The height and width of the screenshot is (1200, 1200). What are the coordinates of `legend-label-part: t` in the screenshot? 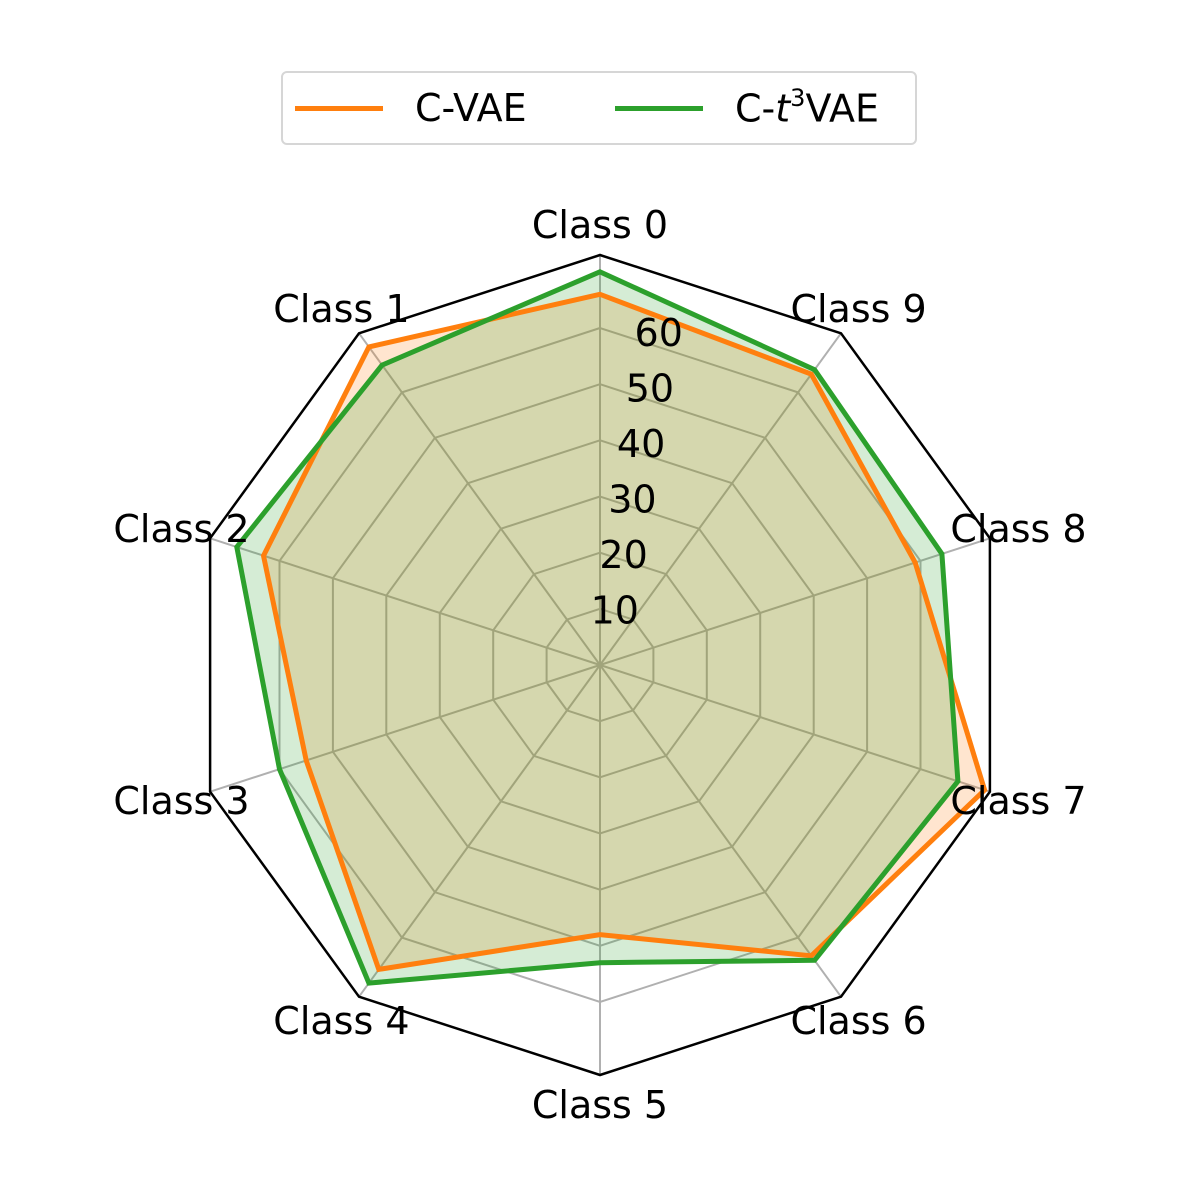 It's located at (783, 108).